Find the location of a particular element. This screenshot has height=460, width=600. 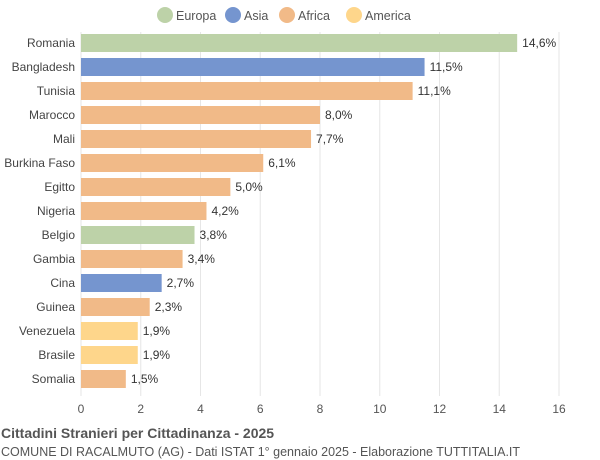

category-label: Somalia is located at coordinates (54, 379).